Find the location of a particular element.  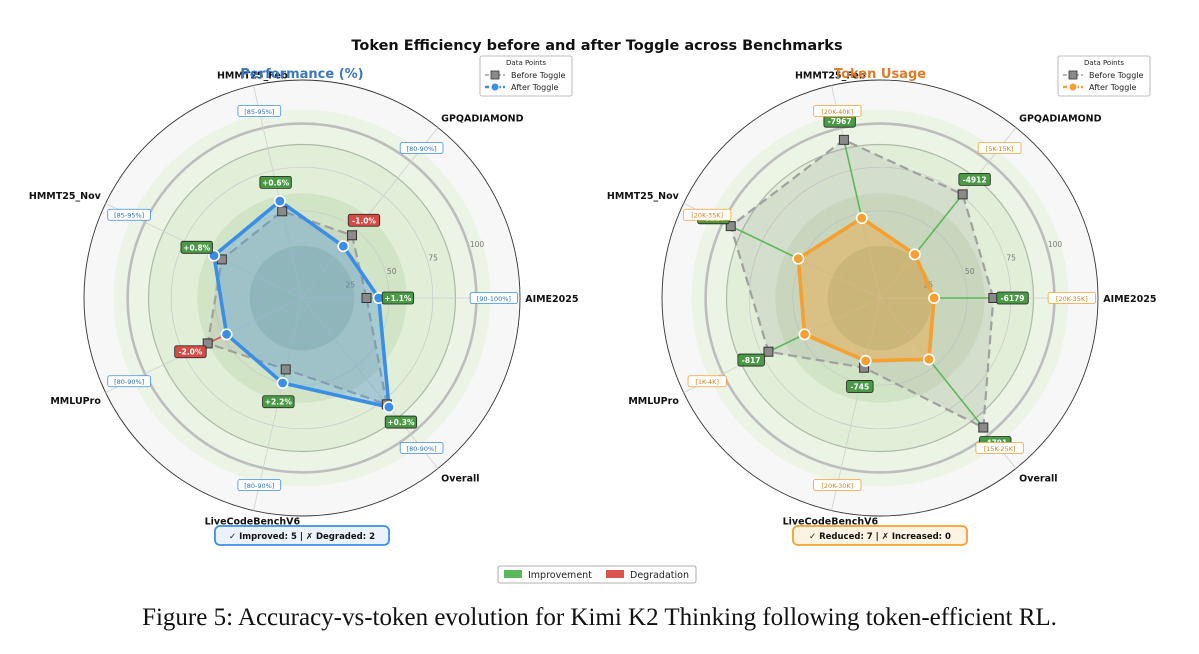

range-label-text: [20K-40K] is located at coordinates (837, 112).